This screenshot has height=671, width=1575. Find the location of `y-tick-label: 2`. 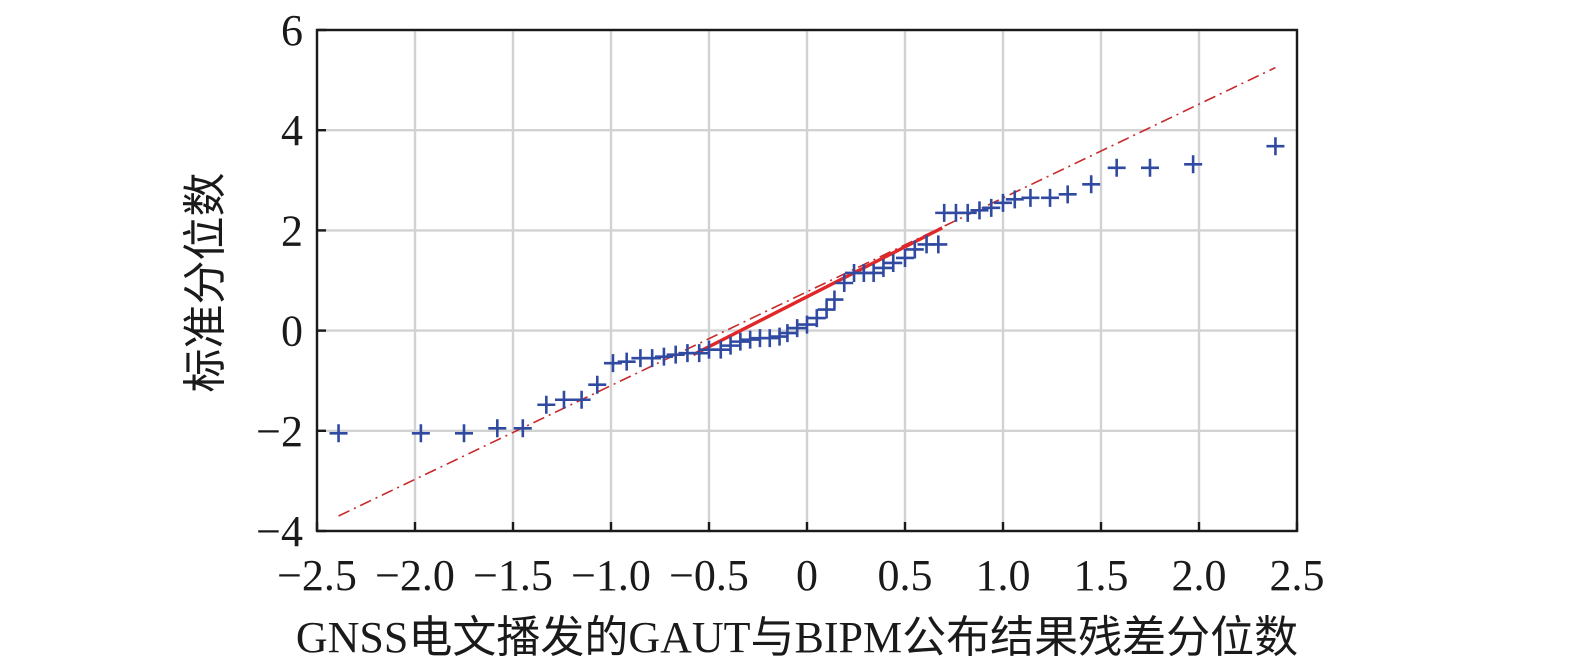

y-tick-label: 2 is located at coordinates (292, 230).